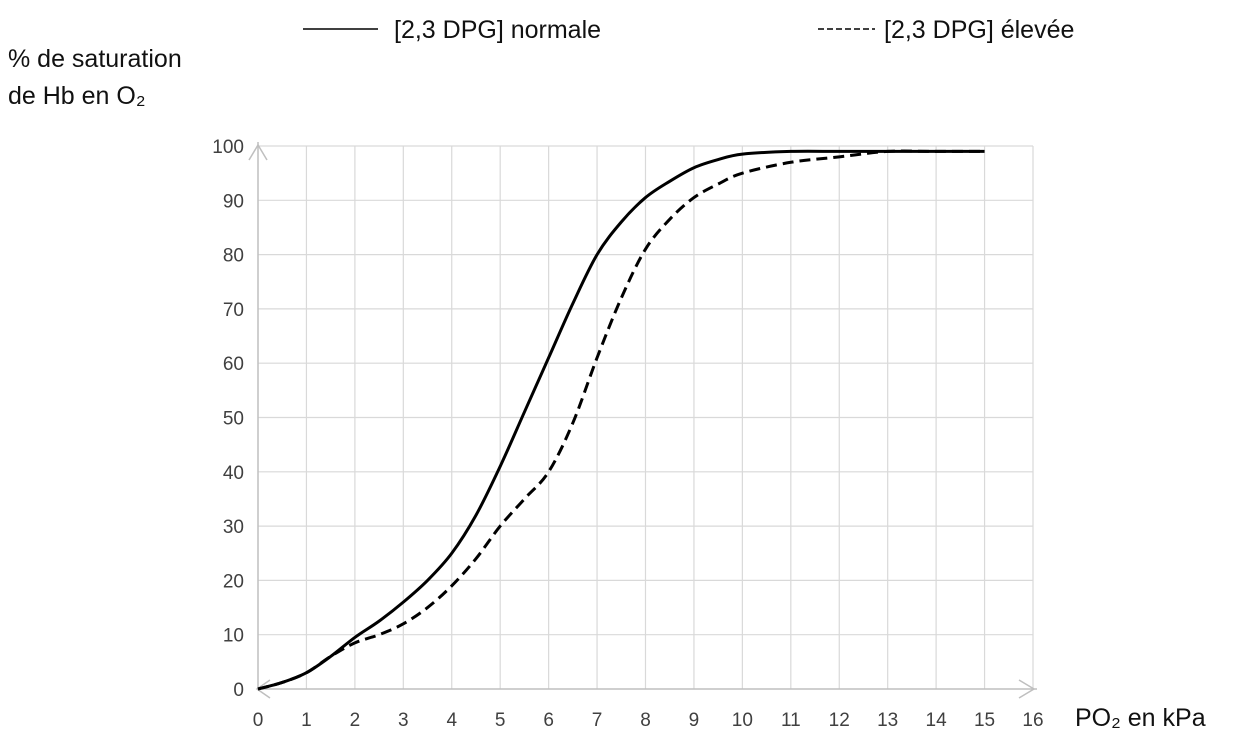  Describe the element at coordinates (258, 720) in the screenshot. I see `x-tick-label: 0` at that location.